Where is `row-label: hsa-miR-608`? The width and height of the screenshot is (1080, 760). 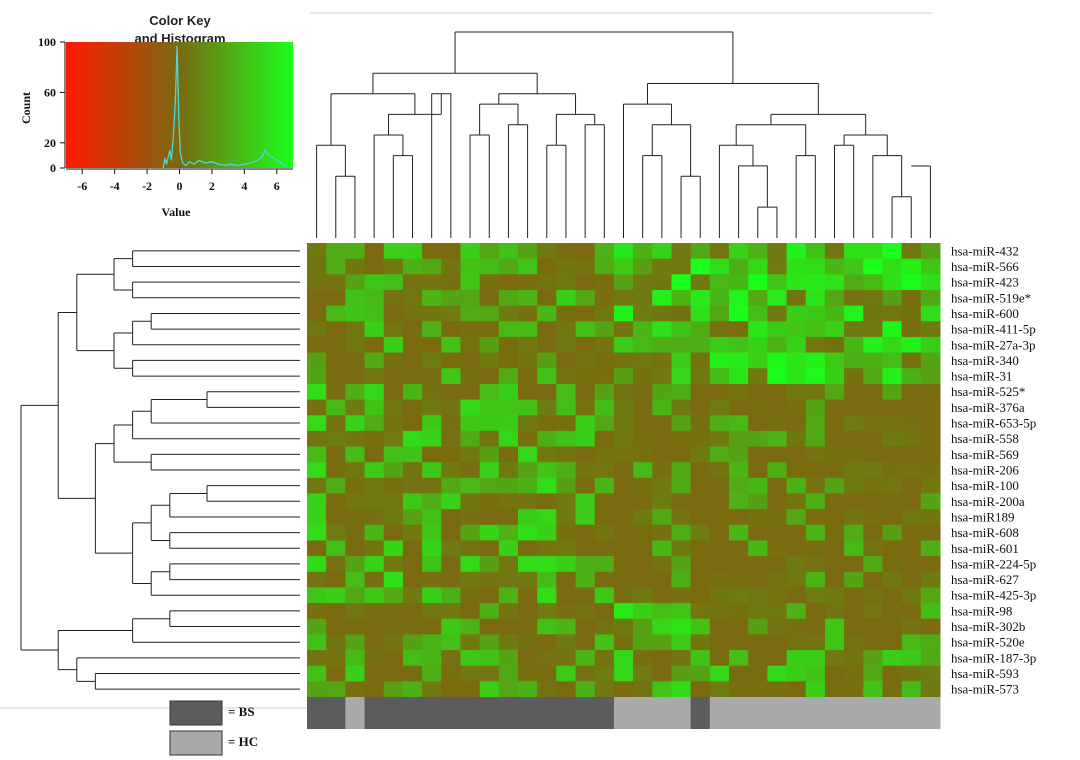
row-label: hsa-miR-608 is located at coordinates (985, 532).